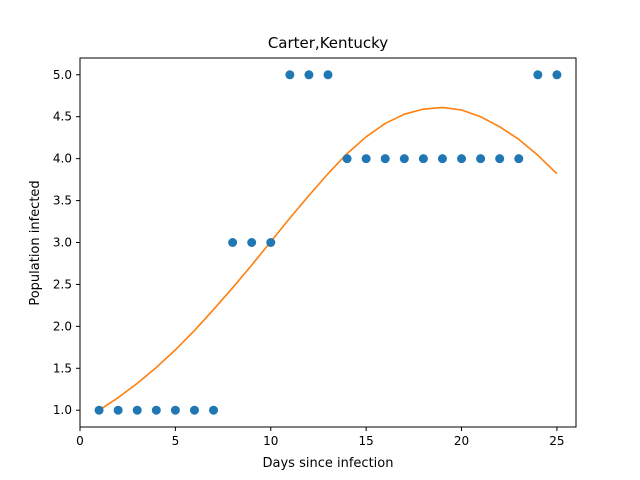 The width and height of the screenshot is (640, 480). Describe the element at coordinates (176, 441) in the screenshot. I see `x-tick-label: 5` at that location.